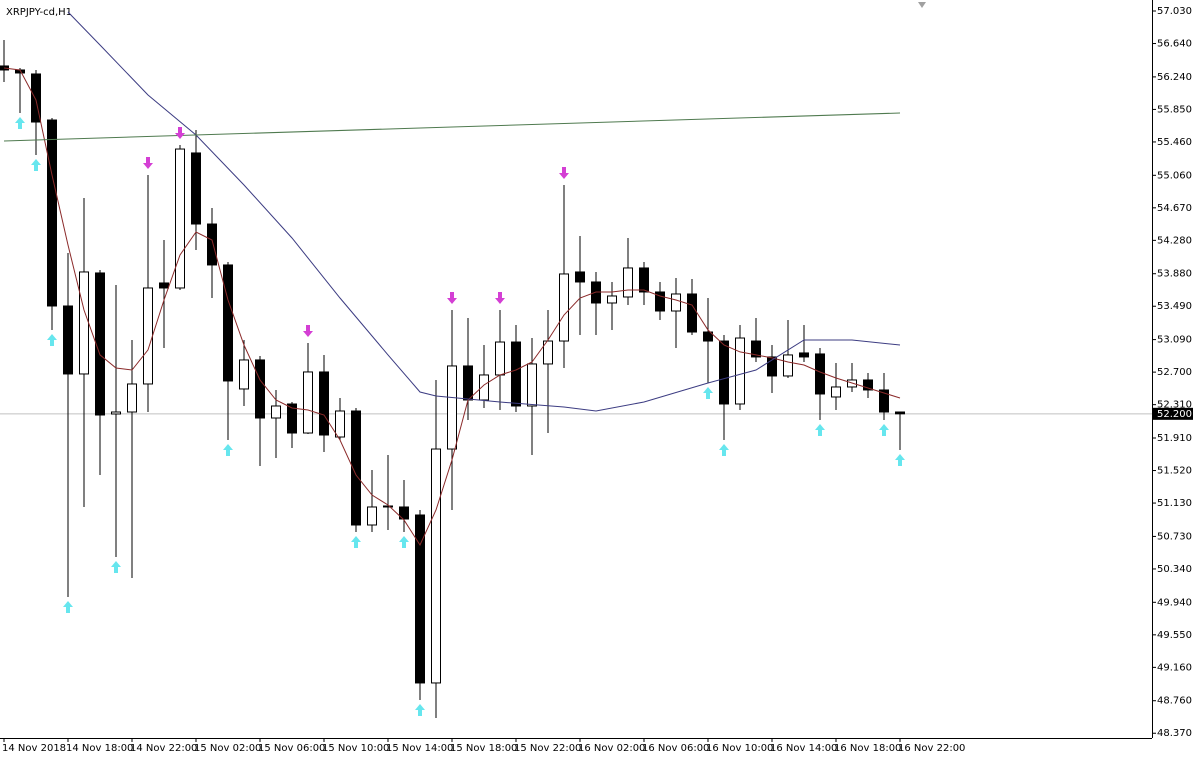 The width and height of the screenshot is (1196, 760). I want to click on y-tick-label: 53.490, so click(1174, 306).